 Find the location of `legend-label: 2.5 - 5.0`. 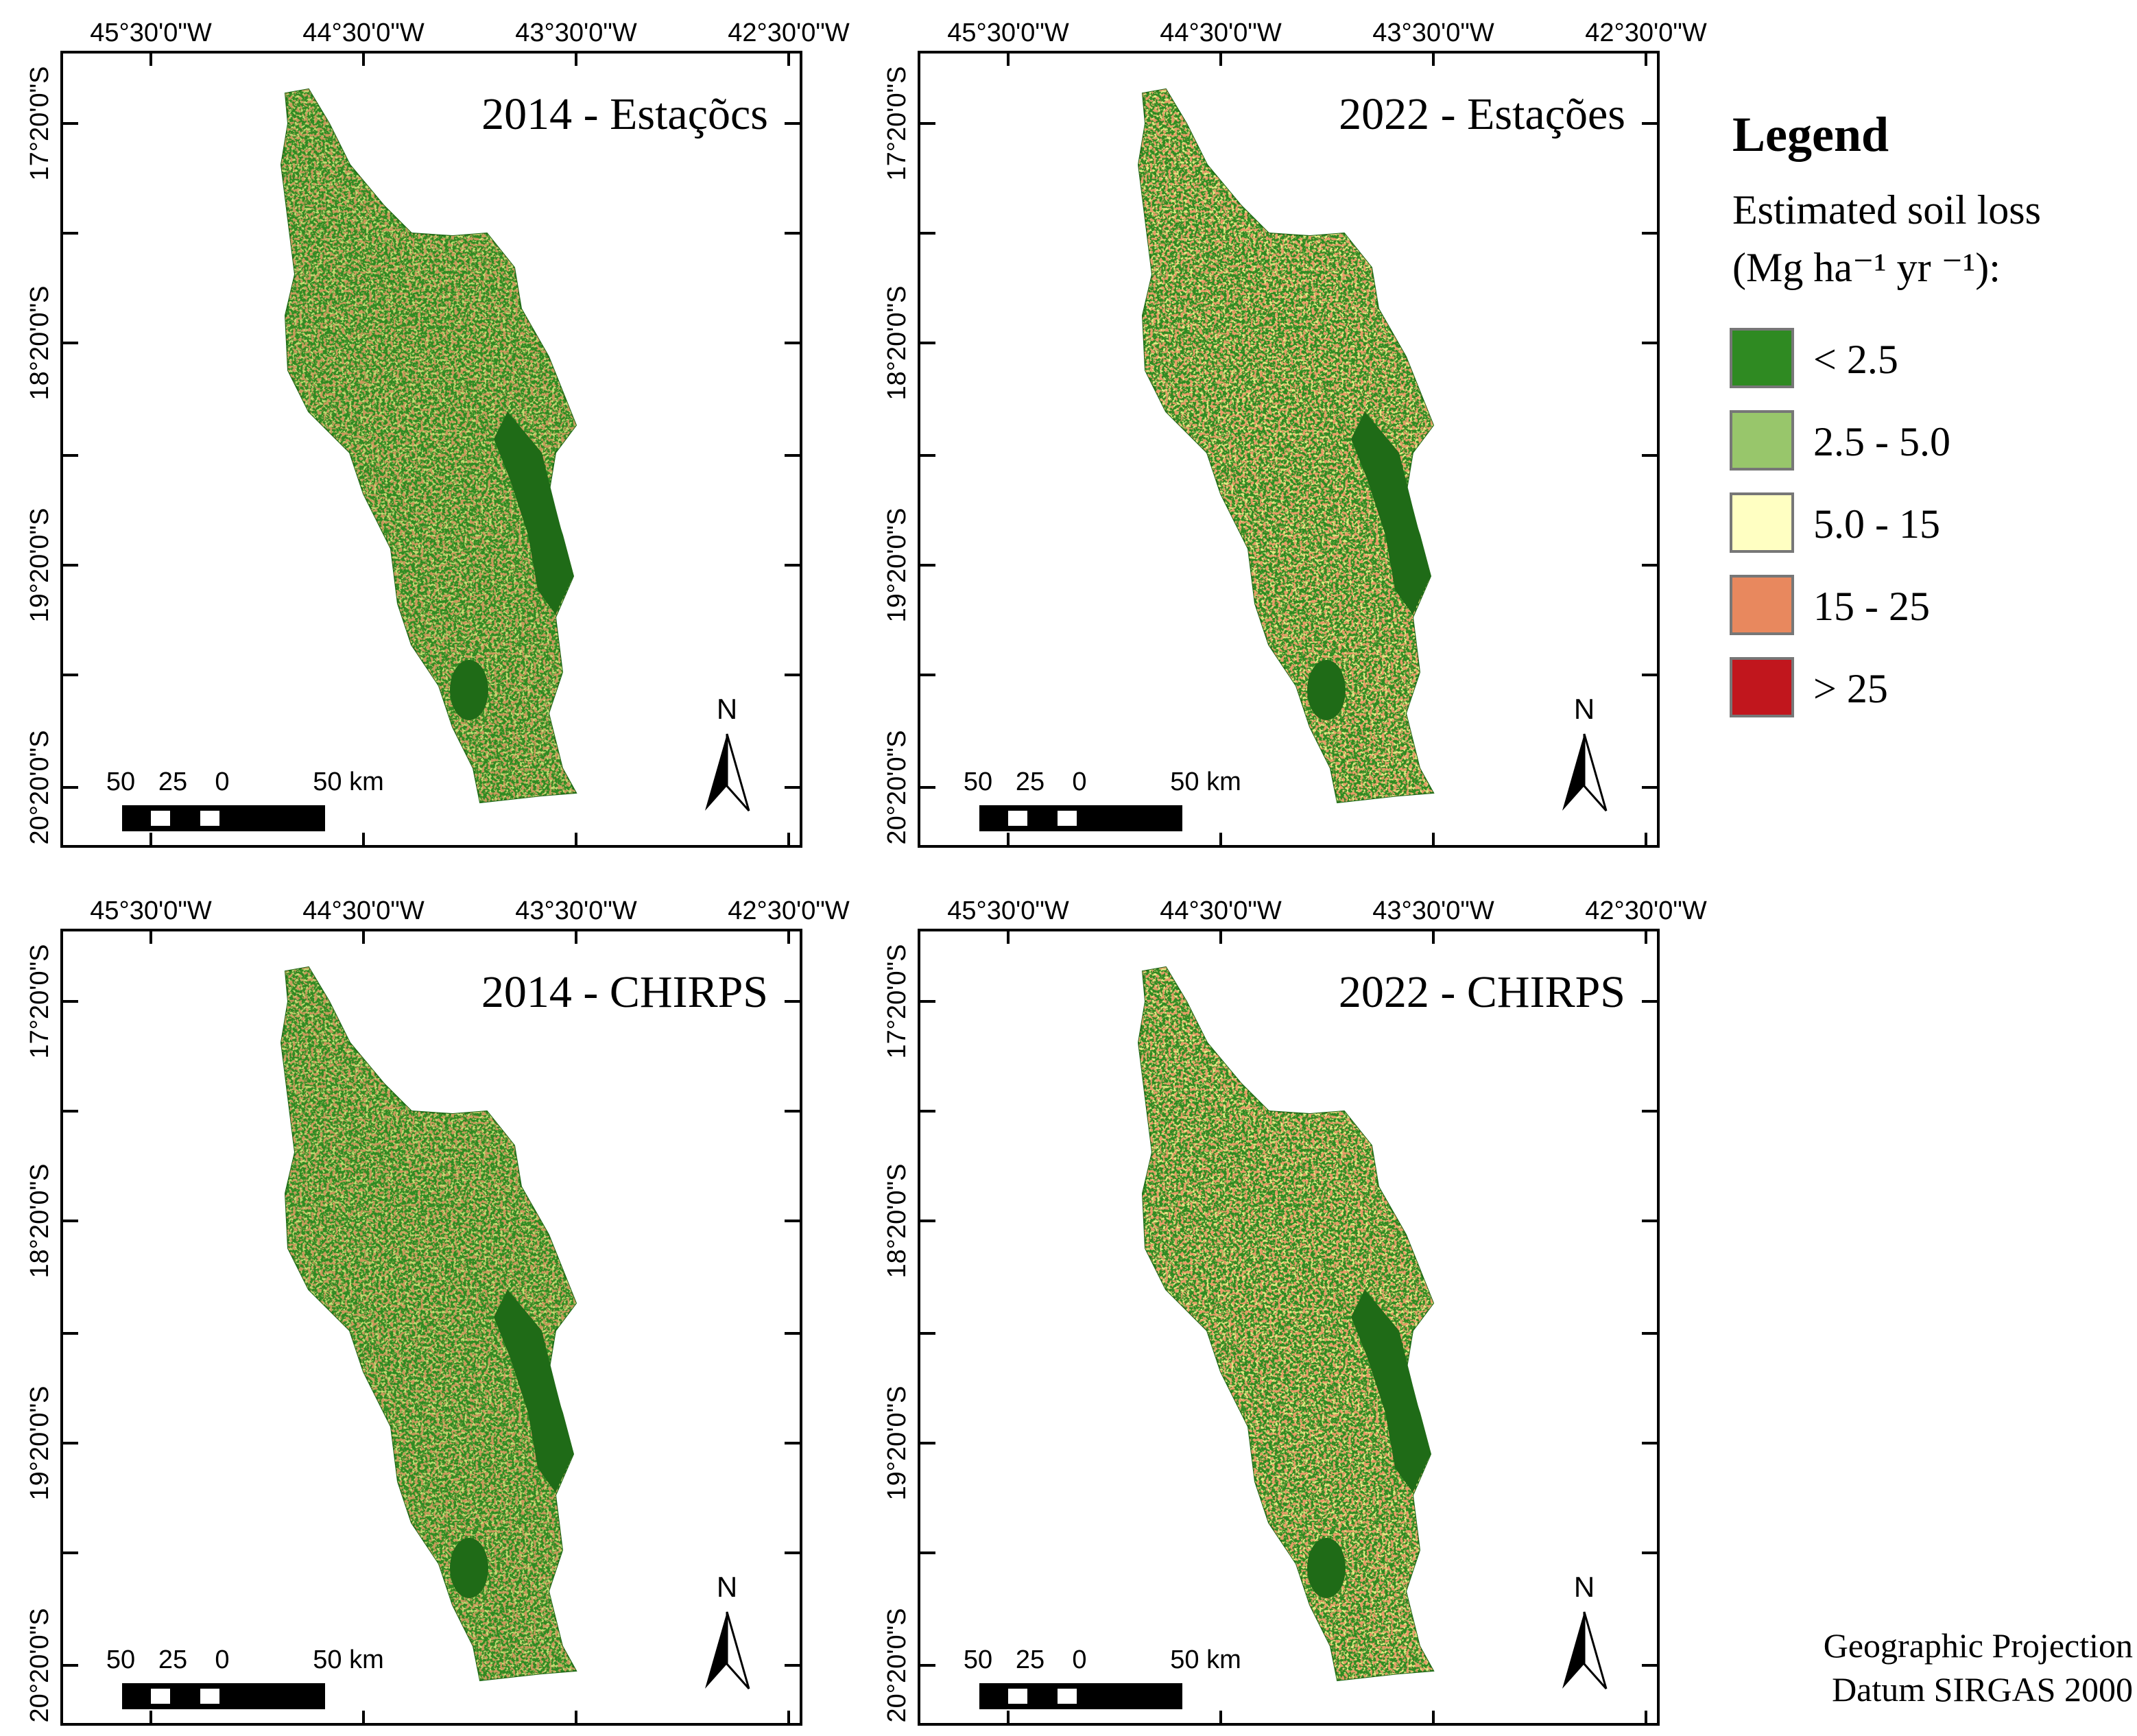

legend-label: 2.5 - 5.0 is located at coordinates (1881, 442).